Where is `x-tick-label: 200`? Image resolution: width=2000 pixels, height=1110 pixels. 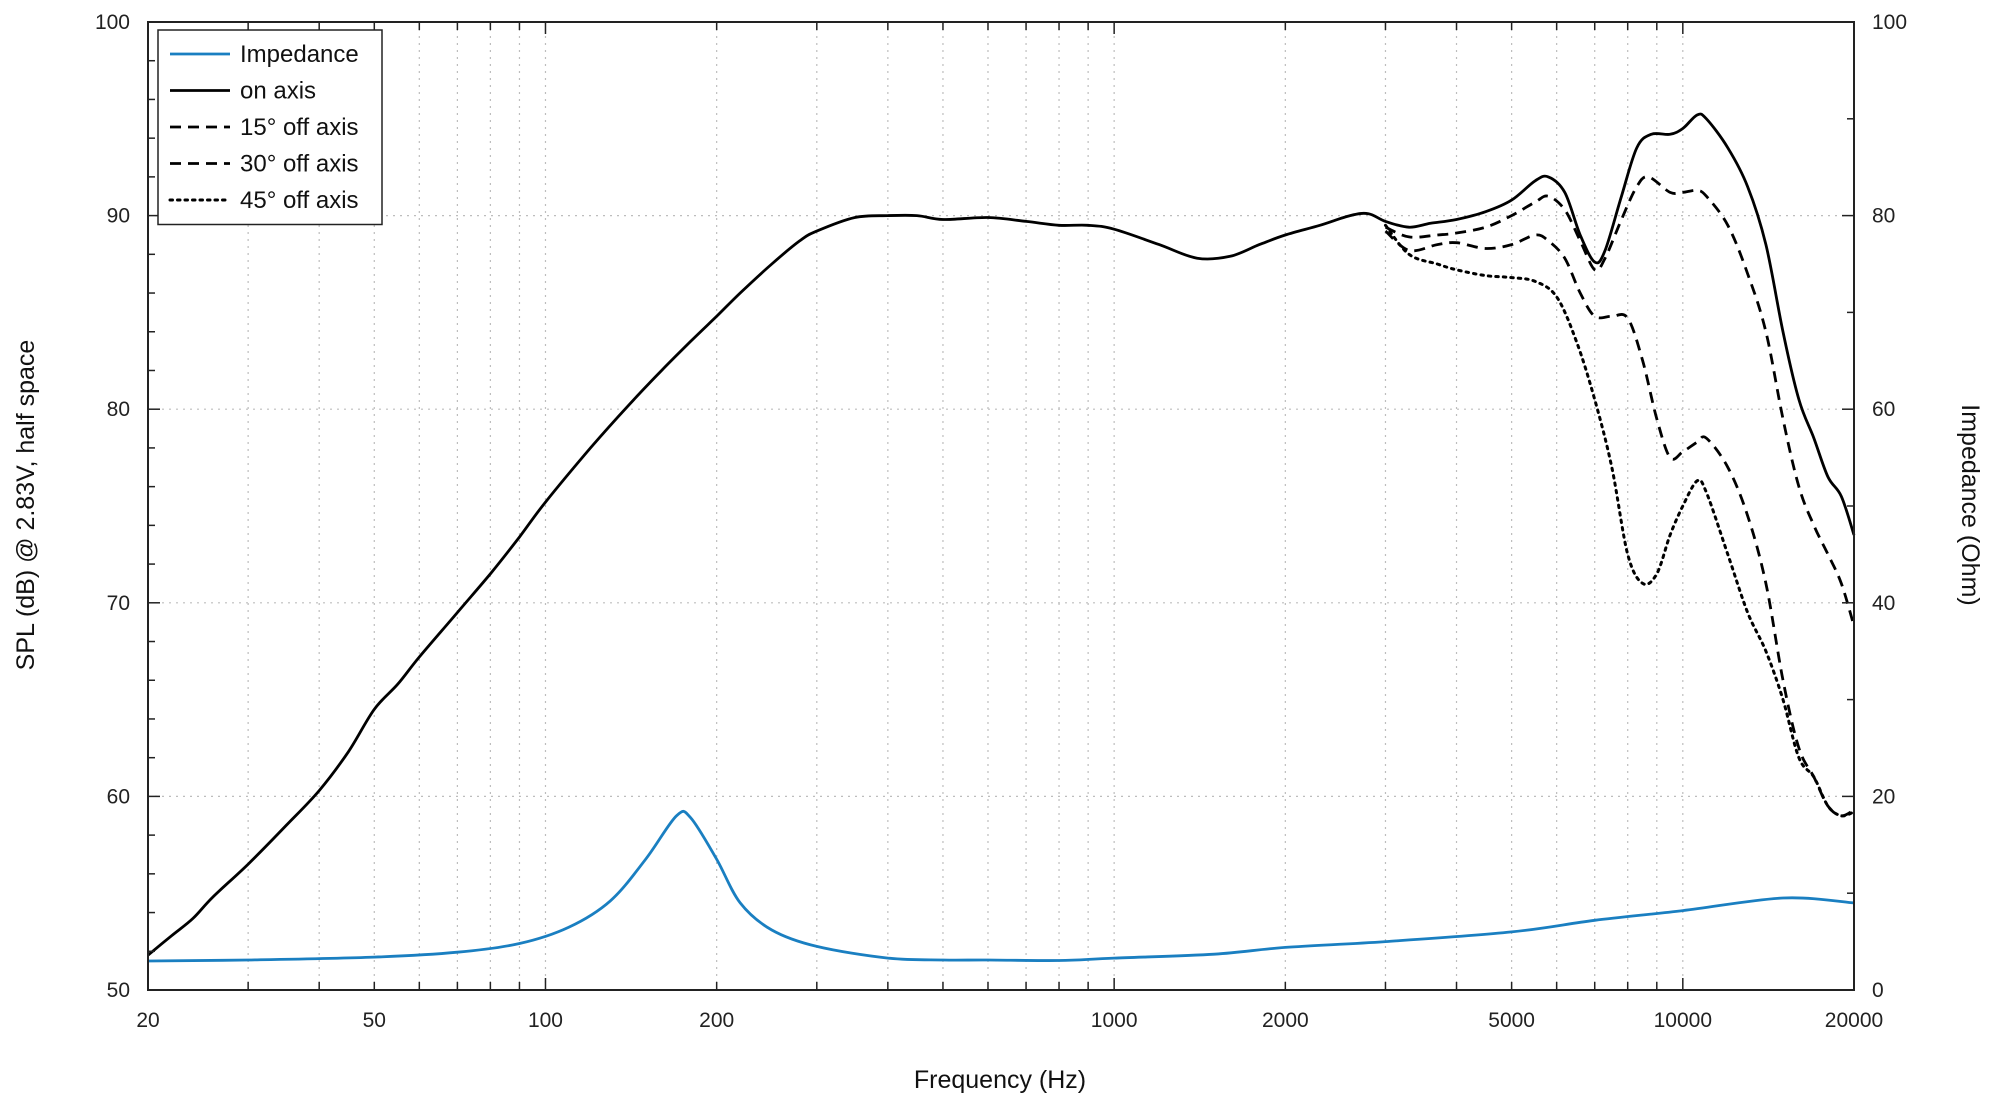
x-tick-label: 200 is located at coordinates (716, 1020).